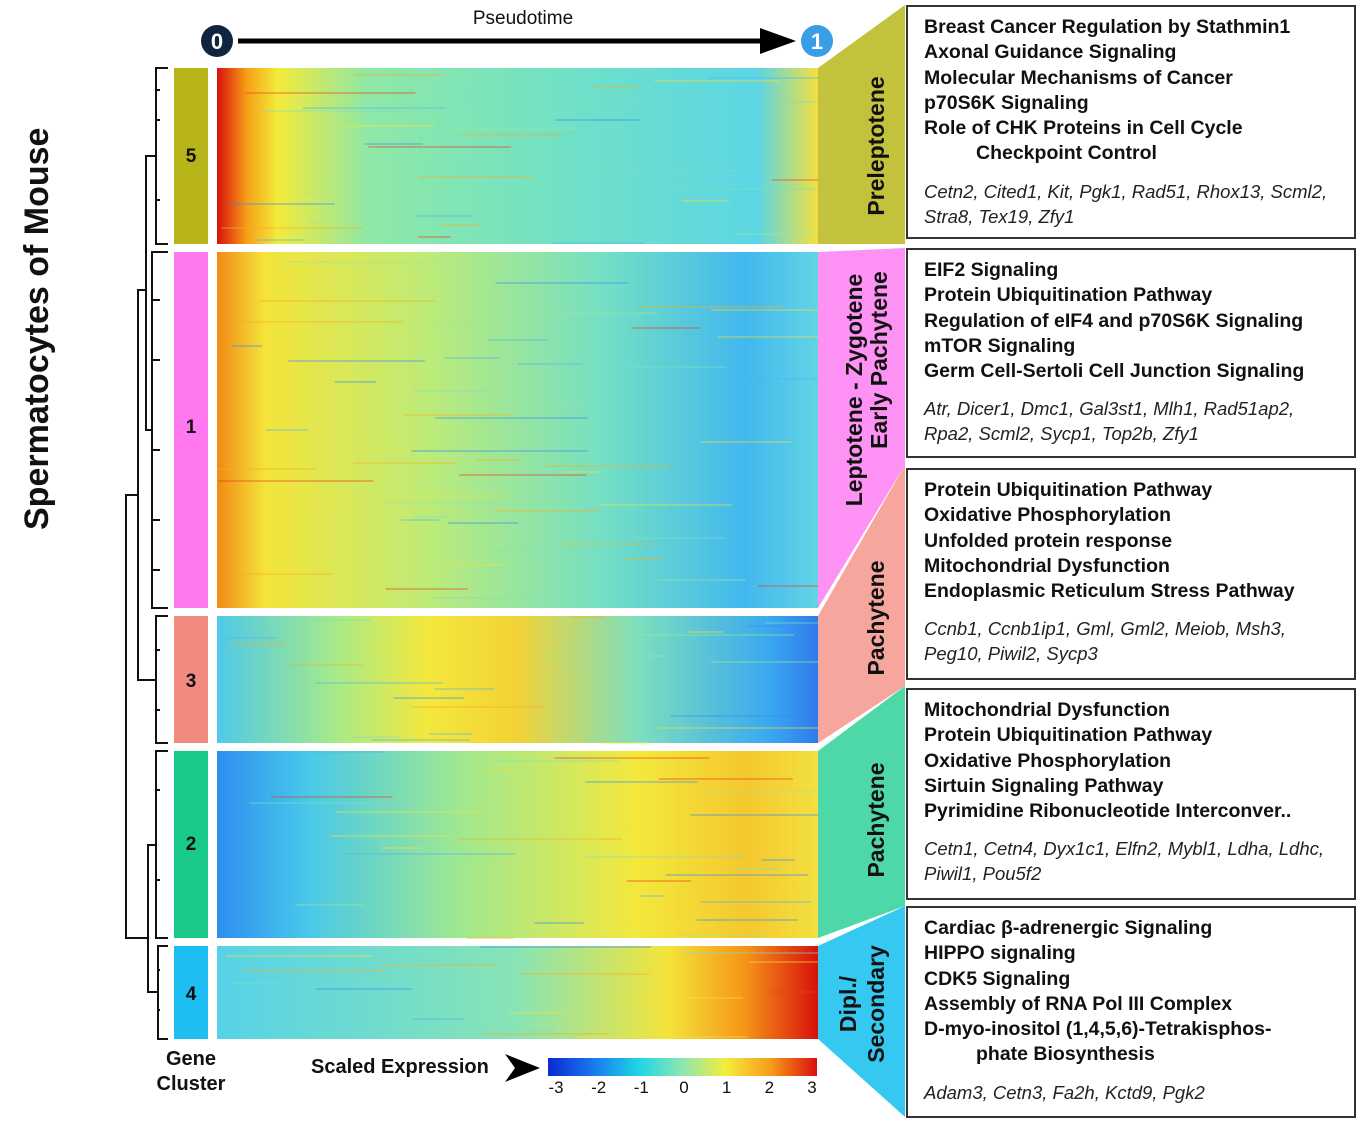 This screenshot has width=1364, height=1125. Describe the element at coordinates (861, 812) in the screenshot. I see `stage-band-pachytene-b` at that location.